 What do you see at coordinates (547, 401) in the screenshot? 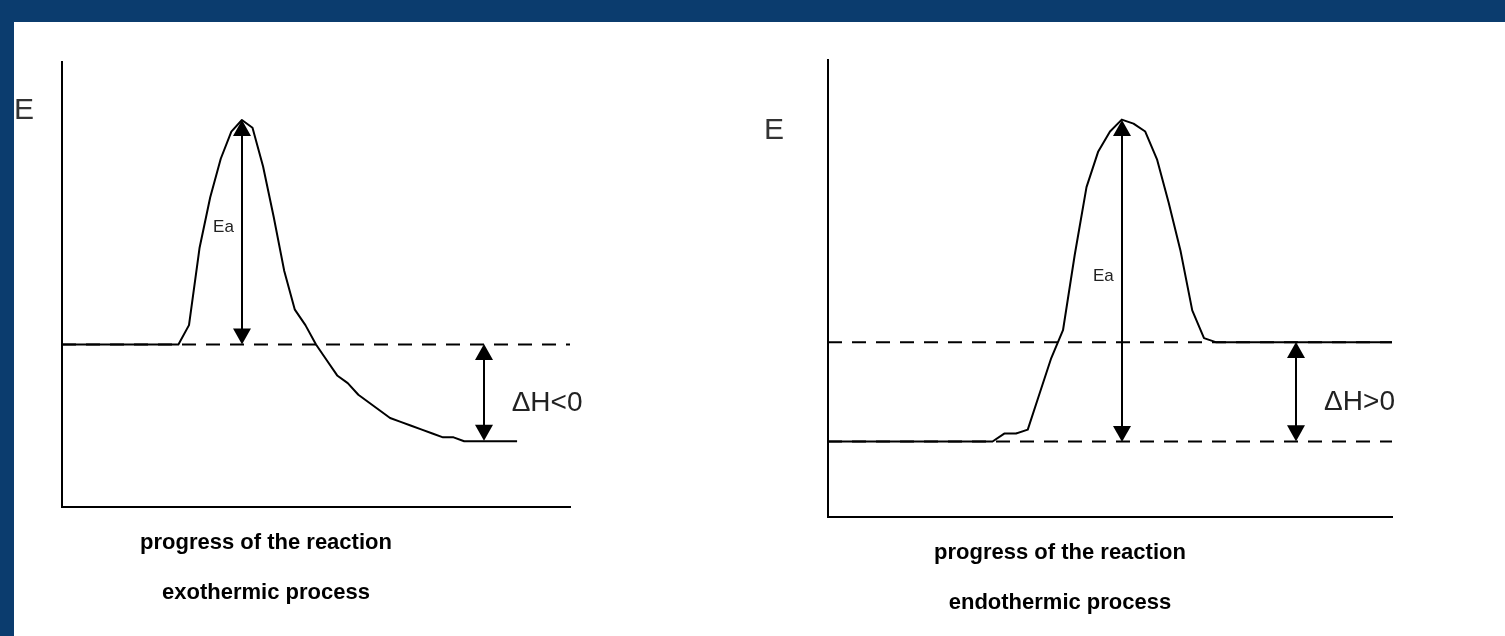
I see `annotation: ΔH<0` at bounding box center [547, 401].